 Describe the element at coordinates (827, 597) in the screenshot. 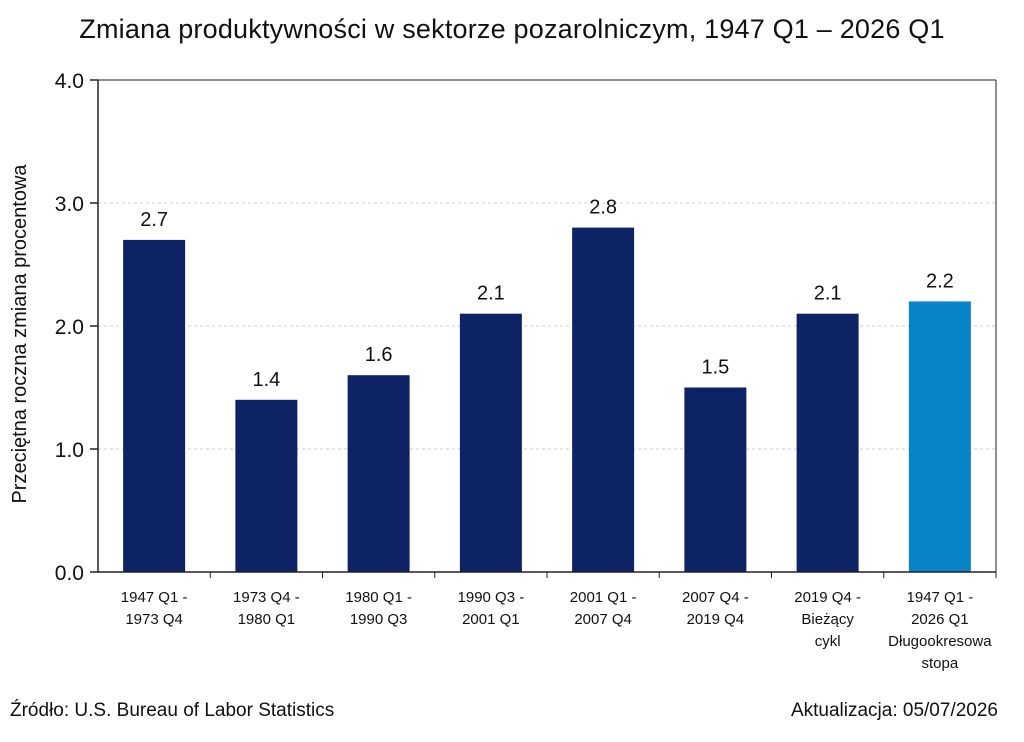

I see `x-tick-label: 2019 Q4 -` at that location.